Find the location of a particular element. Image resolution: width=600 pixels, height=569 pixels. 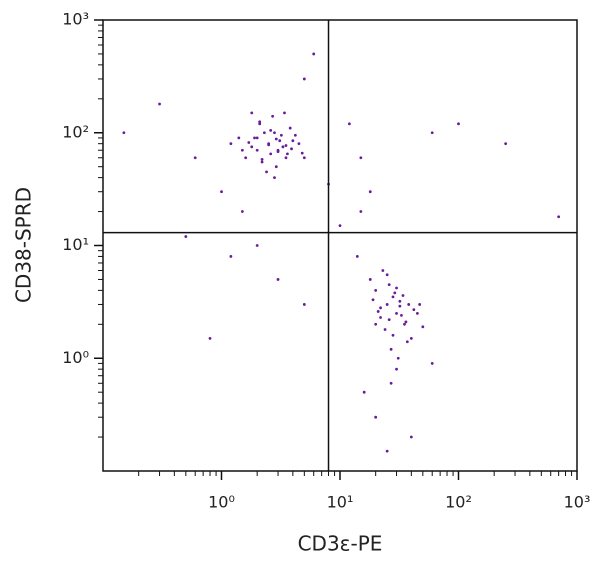

y-tick-label: 10³ is located at coordinates (75, 19).